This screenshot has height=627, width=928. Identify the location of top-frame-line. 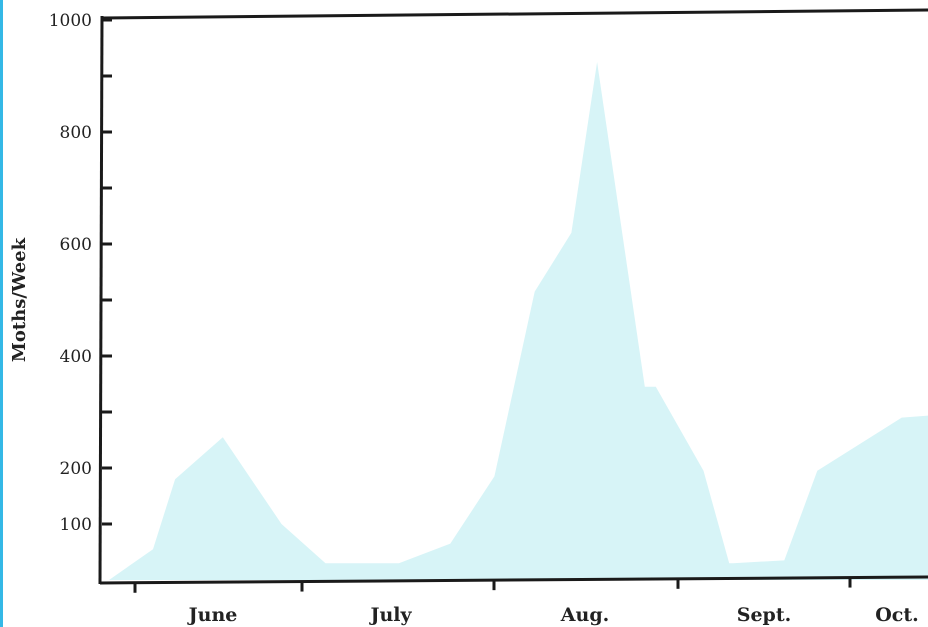
(514, 14).